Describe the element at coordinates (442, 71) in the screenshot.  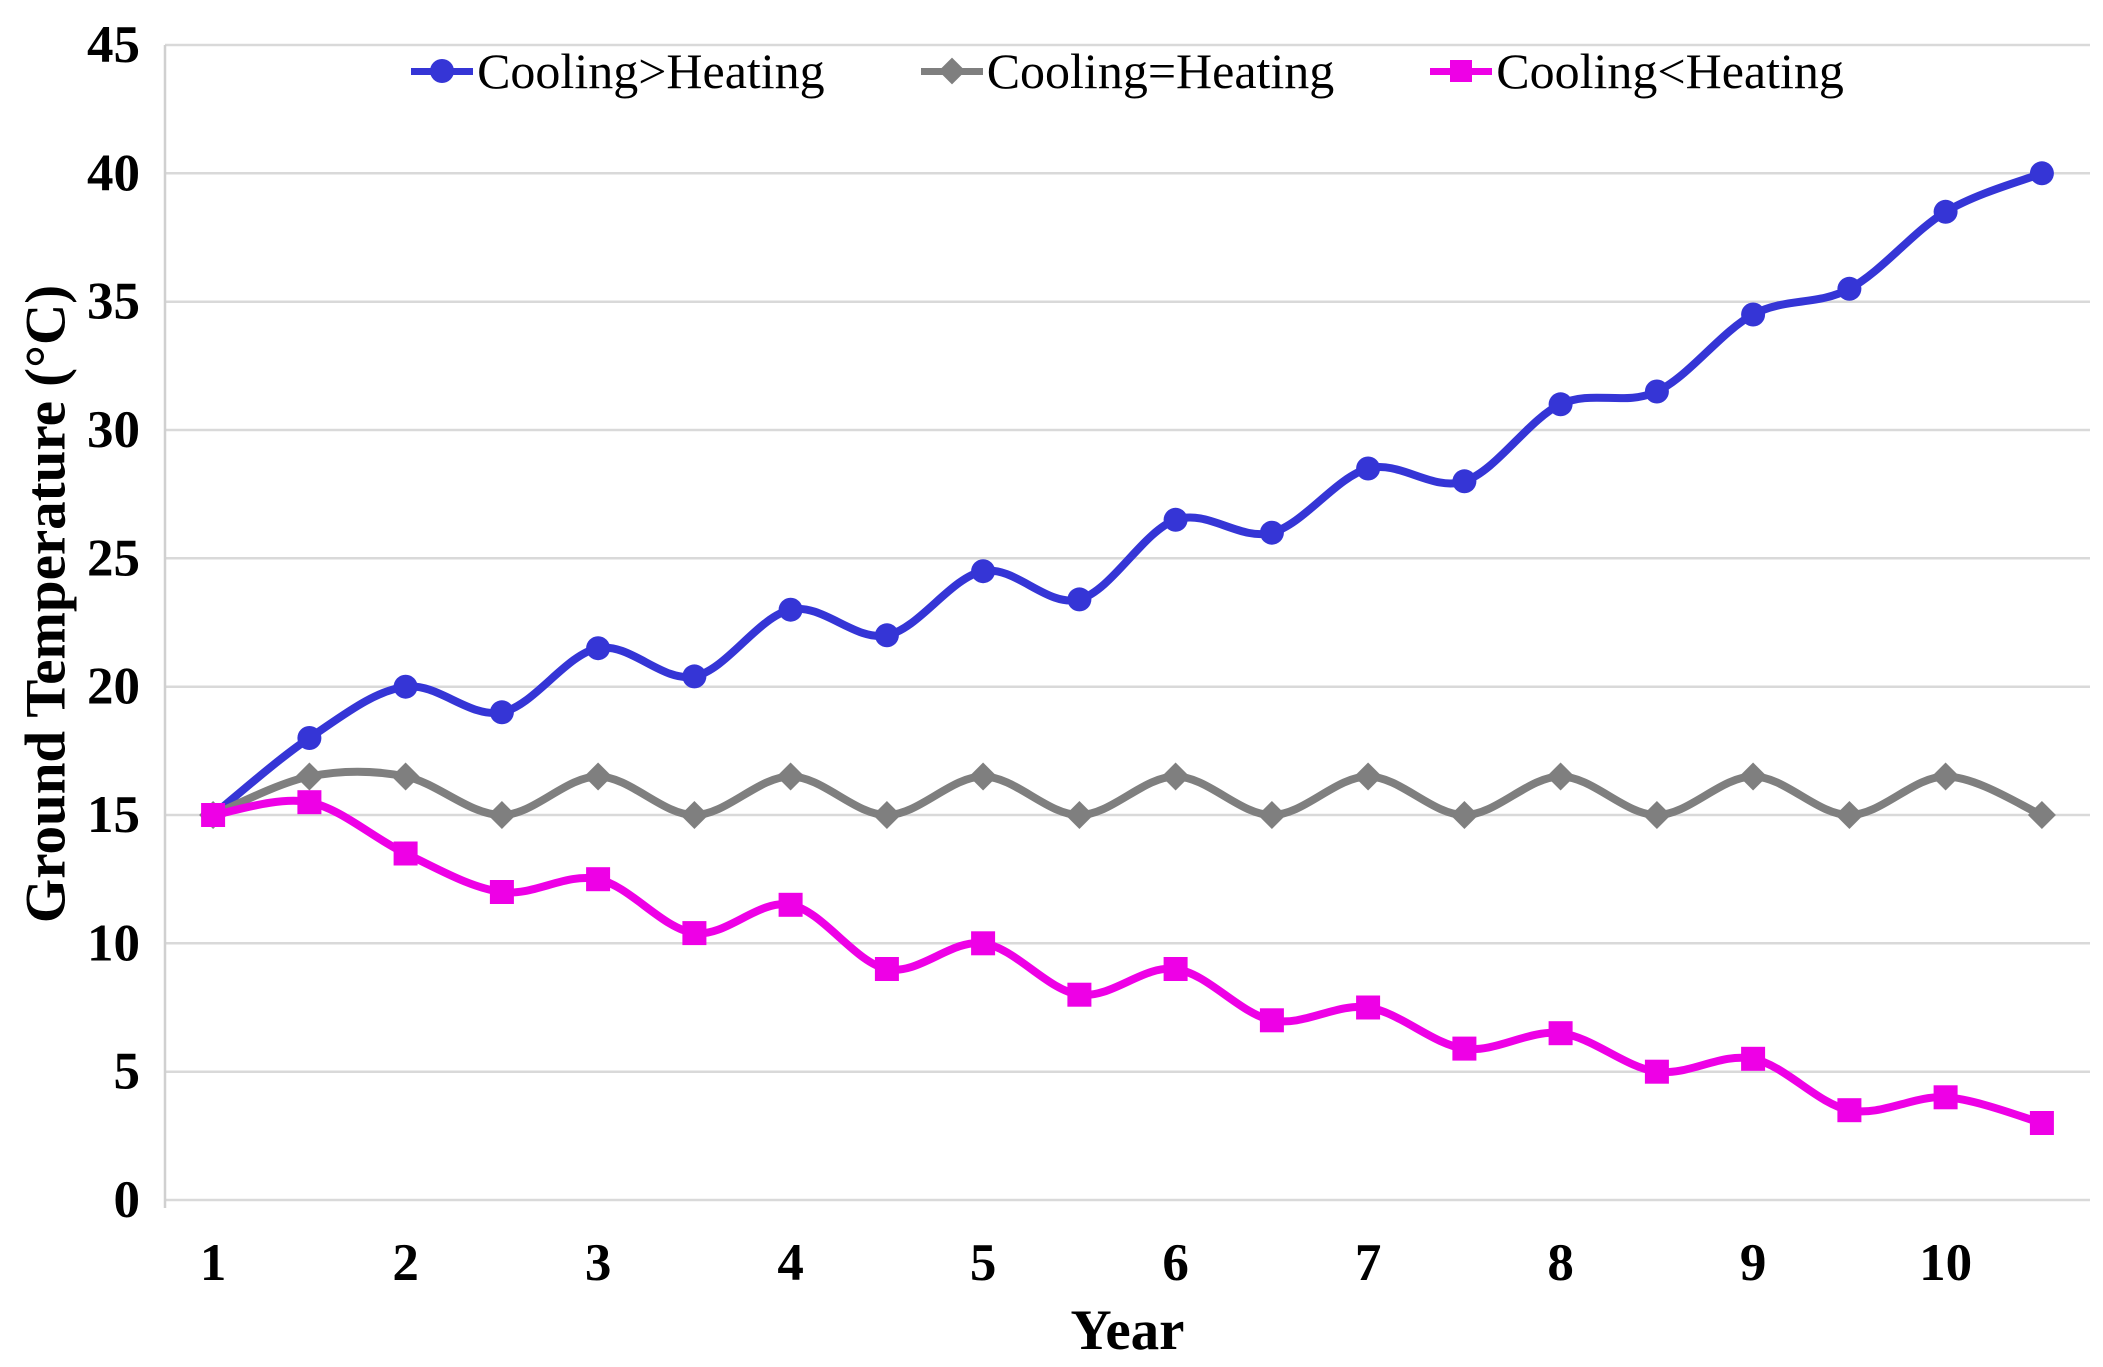
I see `legend-marker-circle-icon` at that location.